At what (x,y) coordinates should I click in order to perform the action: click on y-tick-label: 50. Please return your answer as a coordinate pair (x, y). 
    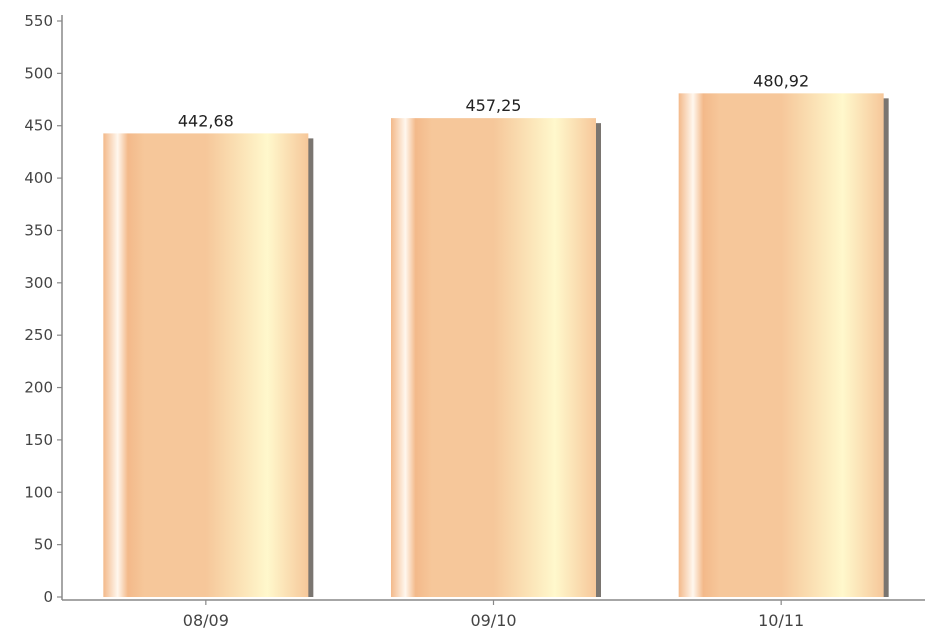
    Looking at the image, I should click on (43, 545).